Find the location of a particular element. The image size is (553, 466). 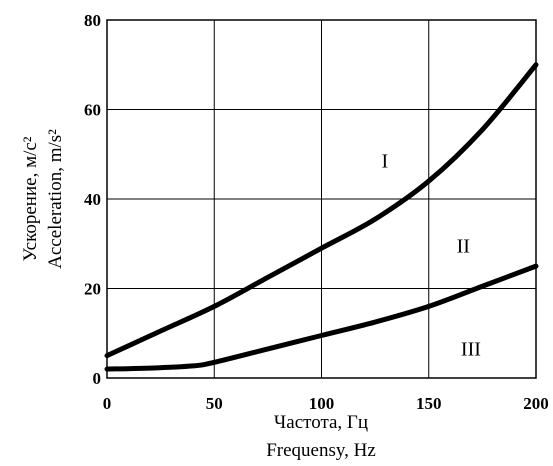

y-tick-label: 60 is located at coordinates (92, 110).